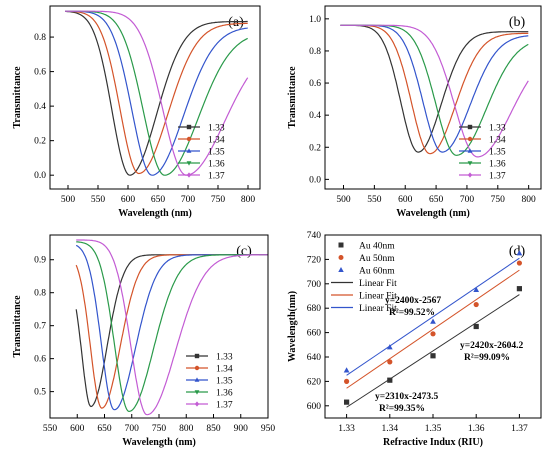 This screenshot has height=454, width=550. Describe the element at coordinates (377, 259) in the screenshot. I see `legend-label: Au 50nm` at that location.